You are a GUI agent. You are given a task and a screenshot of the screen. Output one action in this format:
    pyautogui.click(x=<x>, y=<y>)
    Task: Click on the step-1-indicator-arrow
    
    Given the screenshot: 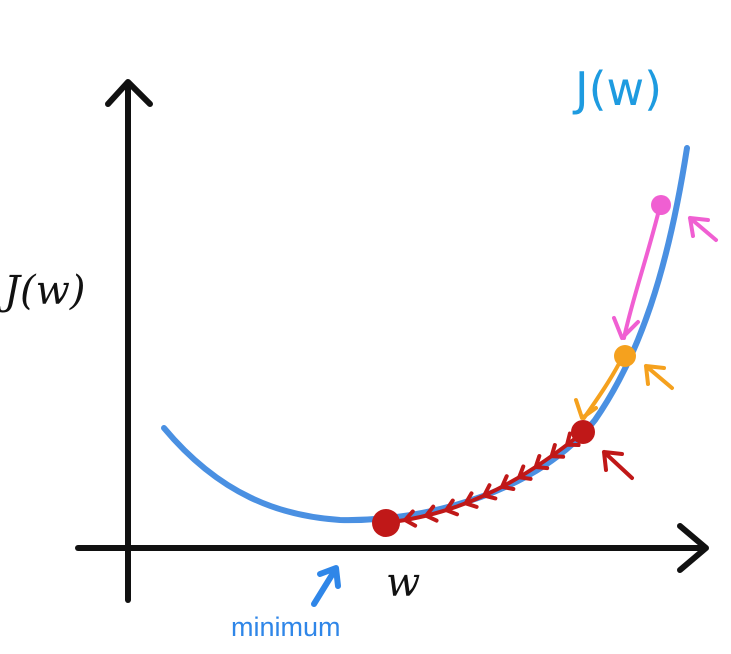 What is the action you would take?
    pyautogui.click(x=703, y=229)
    